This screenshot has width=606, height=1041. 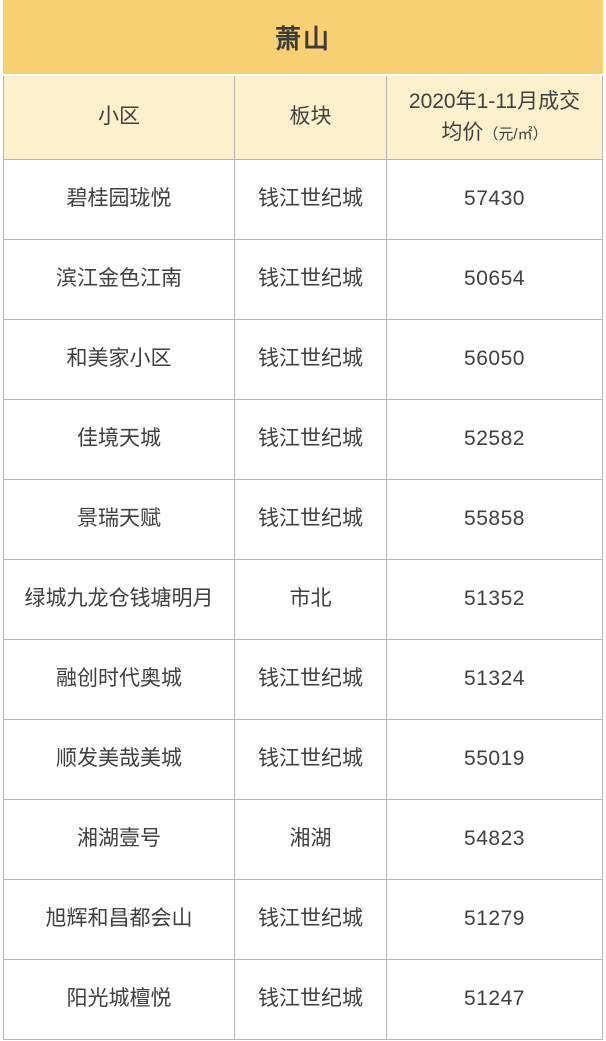 What do you see at coordinates (494, 760) in the screenshot?
I see `price-cell: 55019` at bounding box center [494, 760].